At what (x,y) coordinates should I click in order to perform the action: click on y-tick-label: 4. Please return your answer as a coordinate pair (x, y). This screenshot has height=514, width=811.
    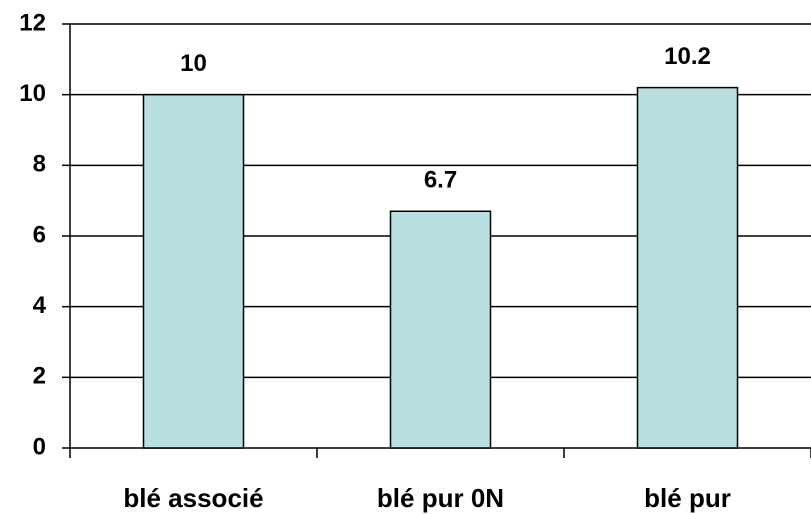
    Looking at the image, I should click on (40, 305).